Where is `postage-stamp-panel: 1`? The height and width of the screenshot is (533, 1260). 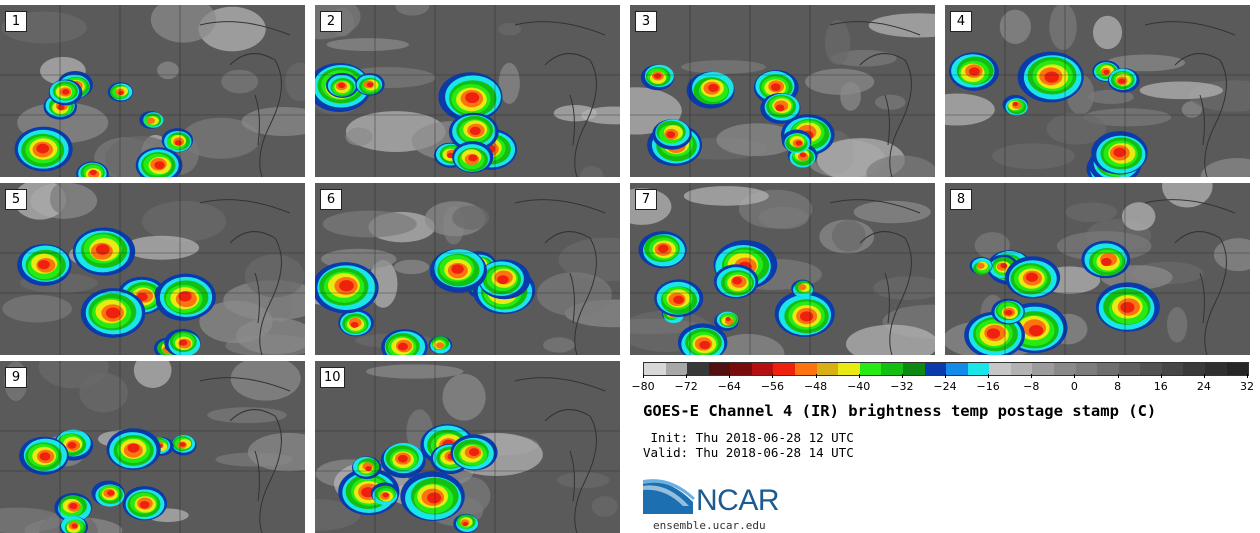 postage-stamp-panel: 1 is located at coordinates (152, 91).